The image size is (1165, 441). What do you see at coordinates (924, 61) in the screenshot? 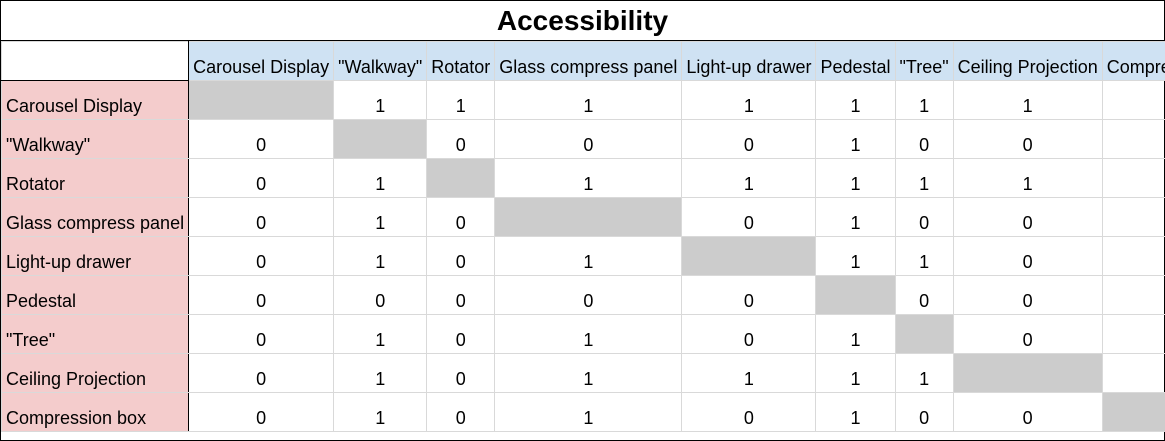
I see `column-header: "Tree"` at bounding box center [924, 61].